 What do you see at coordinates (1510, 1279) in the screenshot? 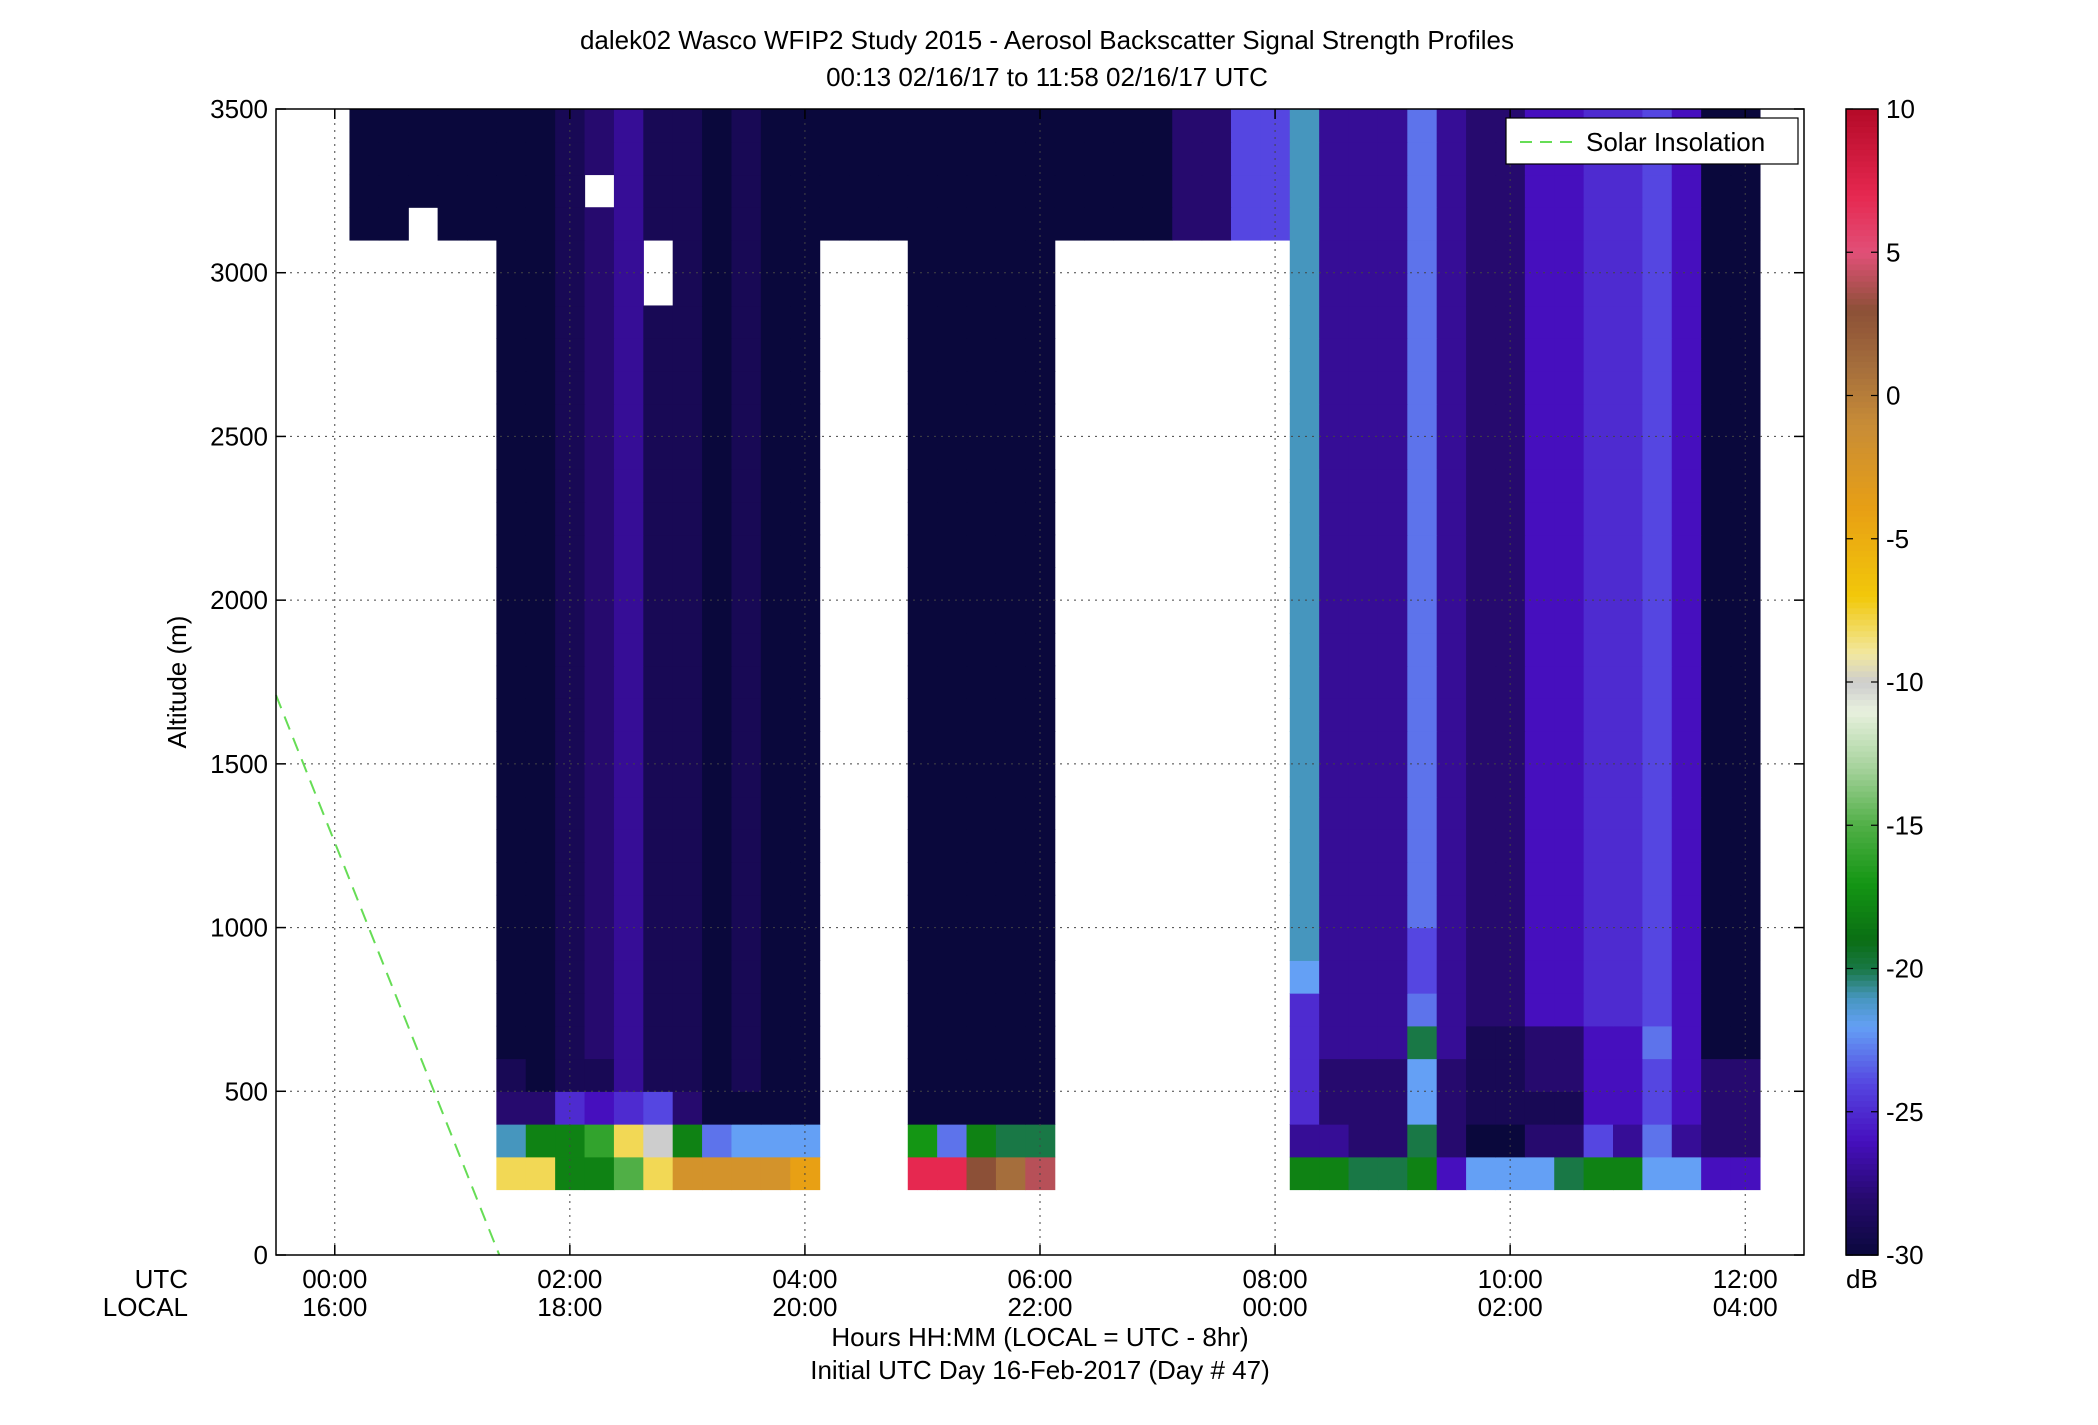
I see `x-tick-label-utc: 10:00` at bounding box center [1510, 1279].